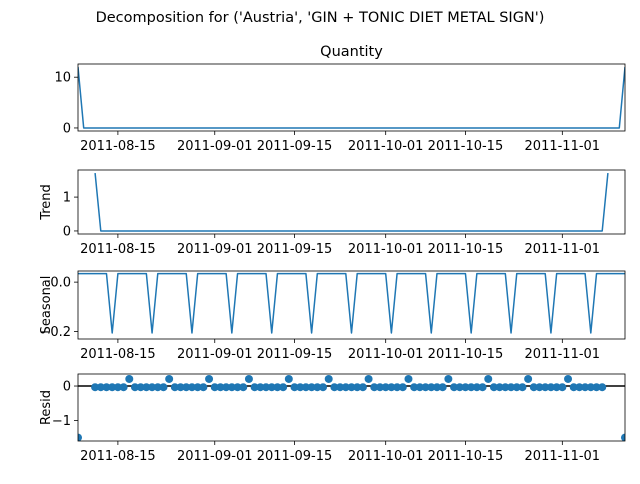 Image resolution: width=640 pixels, height=484 pixels. What do you see at coordinates (60, 283) in the screenshot?
I see `y-tick-label: 0.0` at bounding box center [60, 283].